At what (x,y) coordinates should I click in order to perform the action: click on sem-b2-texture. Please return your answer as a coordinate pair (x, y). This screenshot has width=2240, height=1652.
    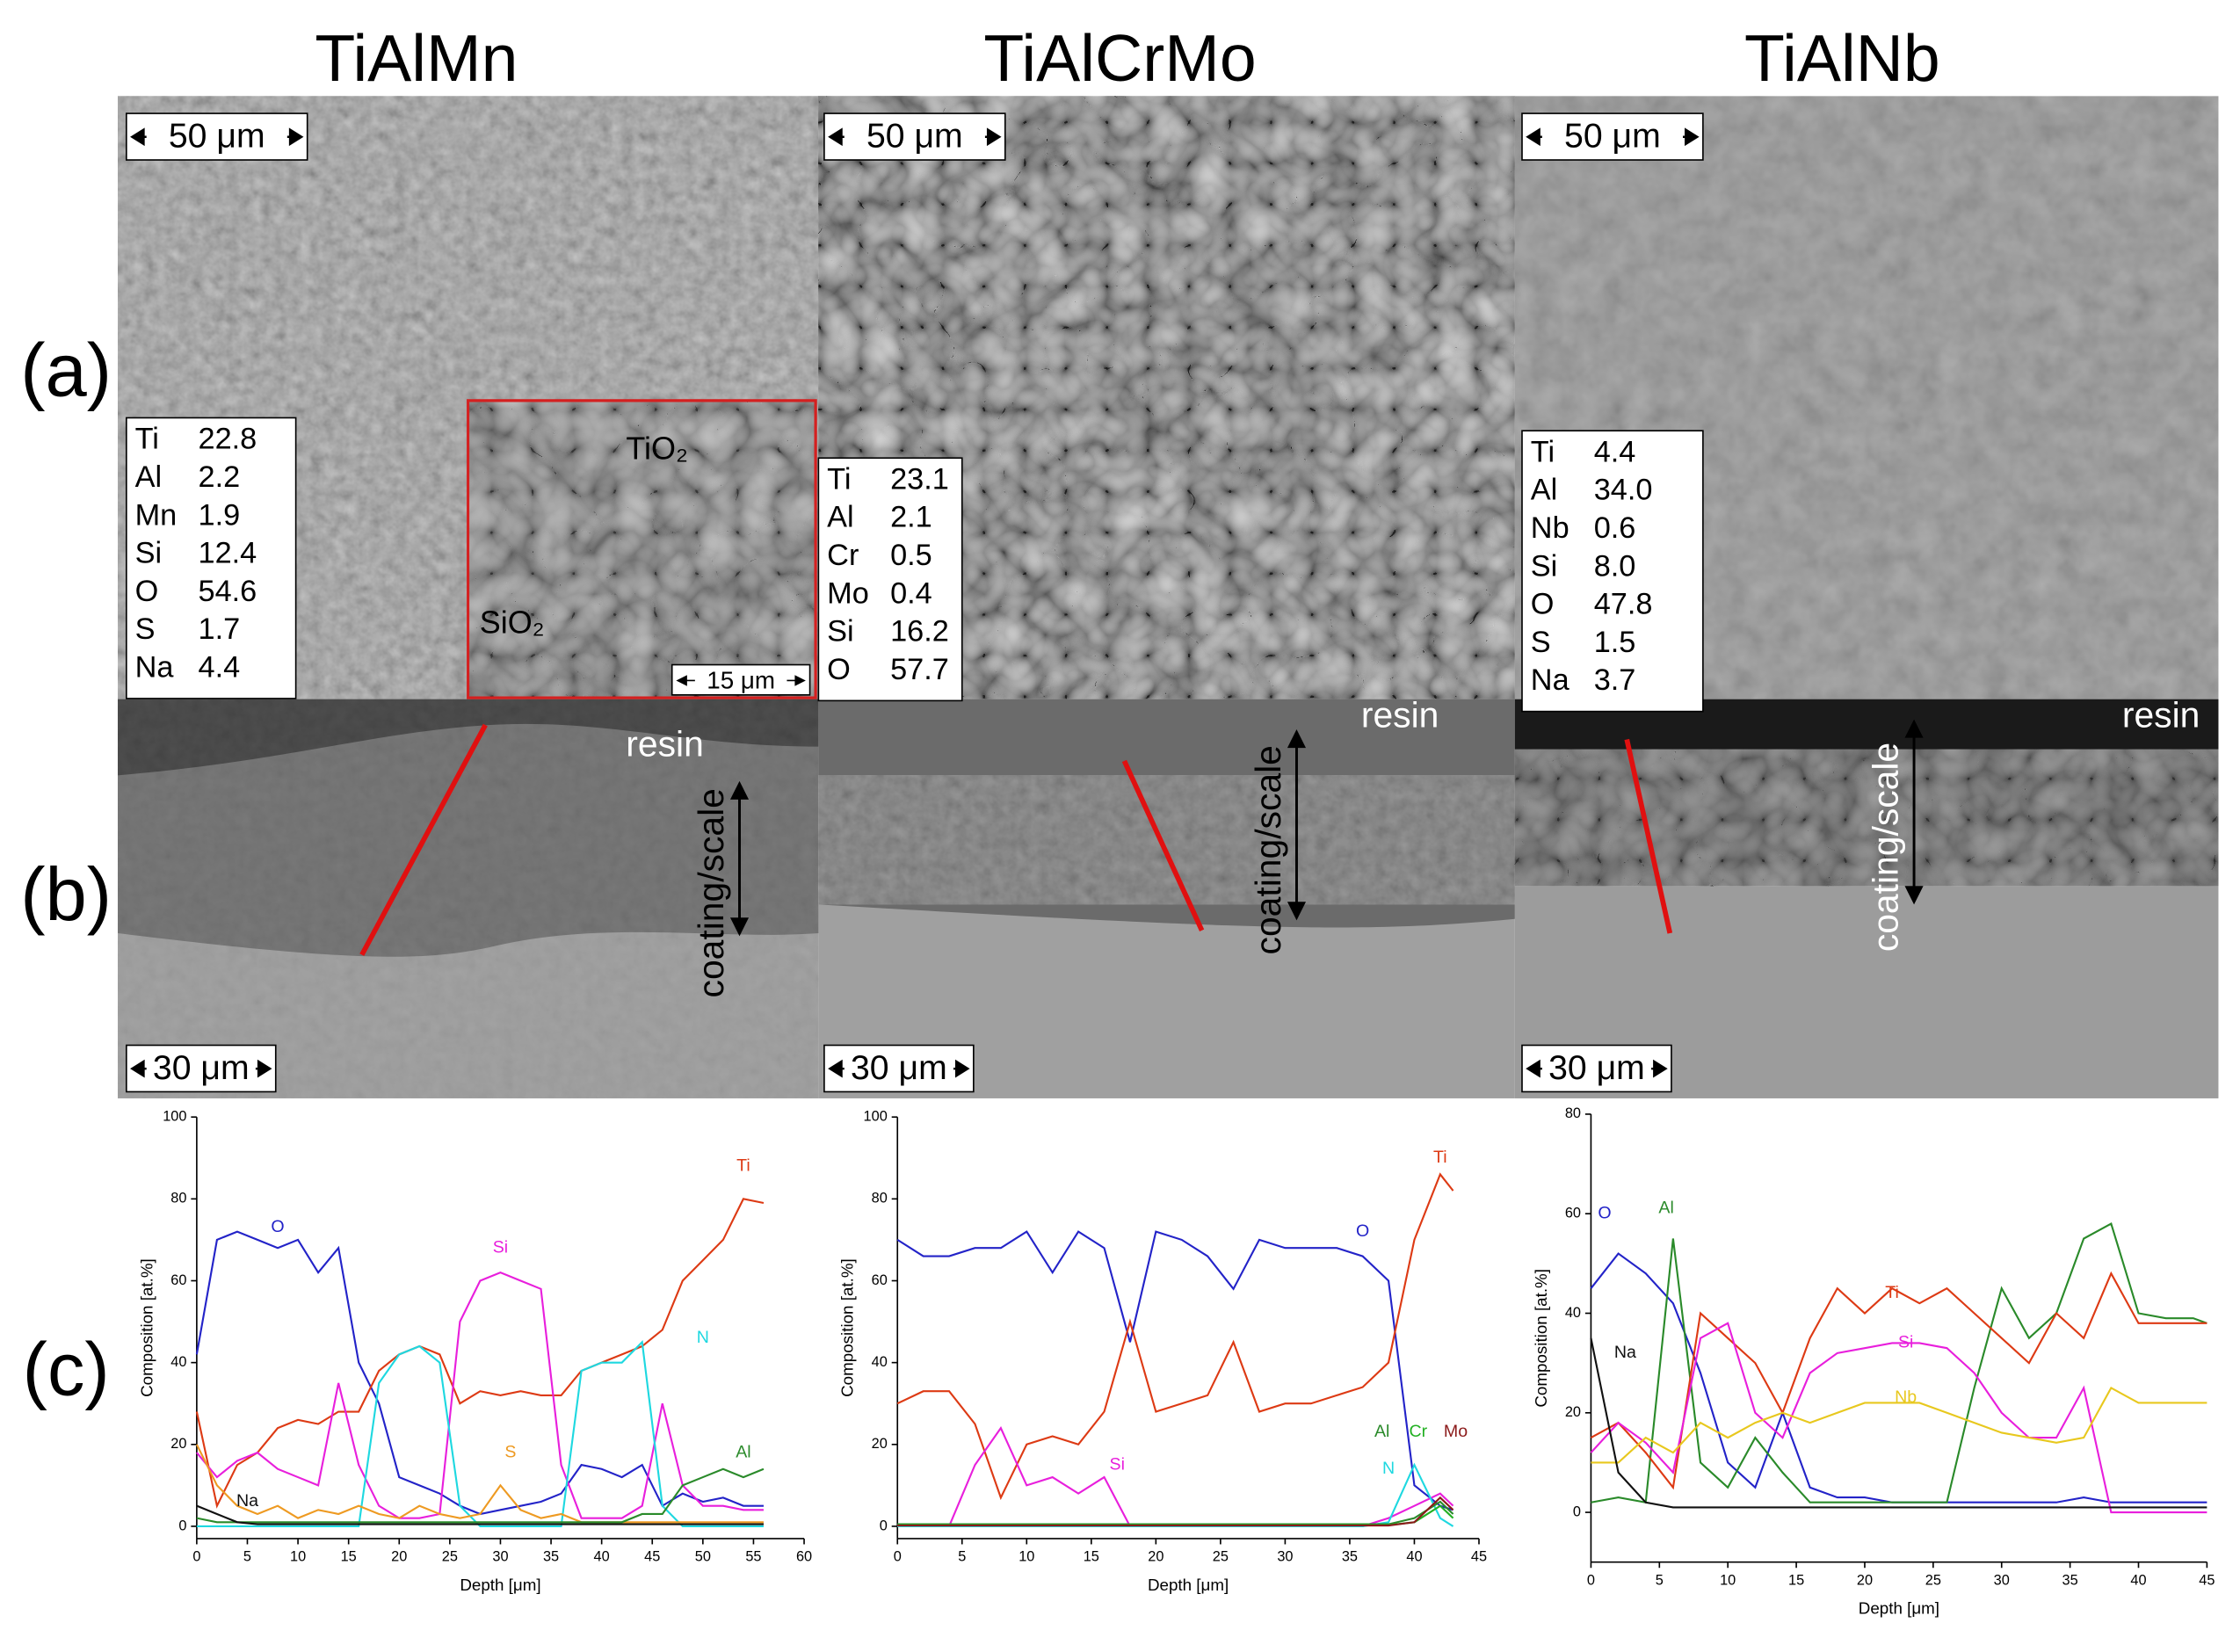
    Looking at the image, I should click on (1166, 840).